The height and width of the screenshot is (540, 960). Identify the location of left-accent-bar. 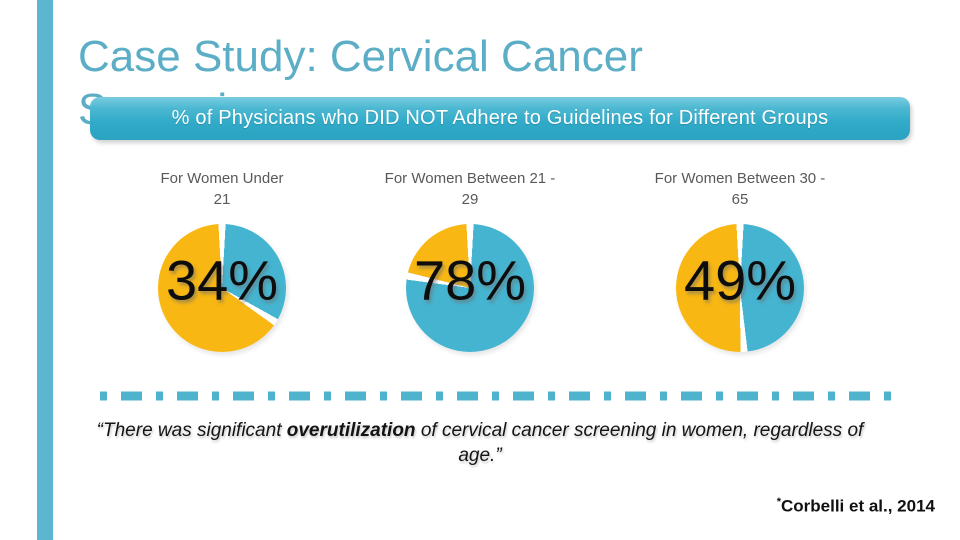
(45, 270).